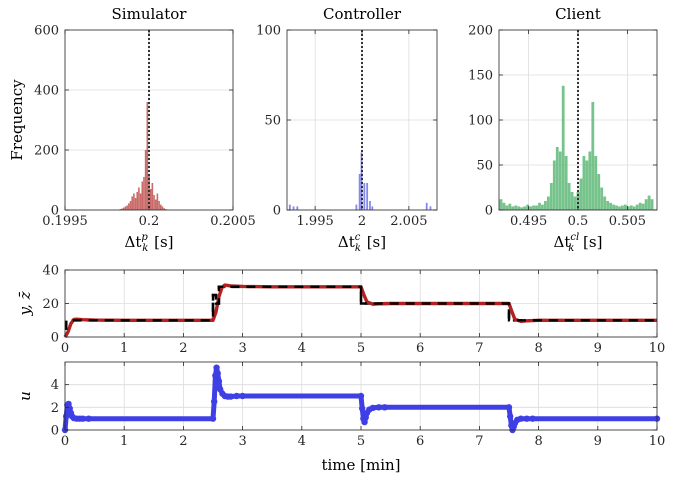 The height and width of the screenshot is (482, 681). What do you see at coordinates (46, 91) in the screenshot?
I see `y-tick-label: 400` at bounding box center [46, 91].